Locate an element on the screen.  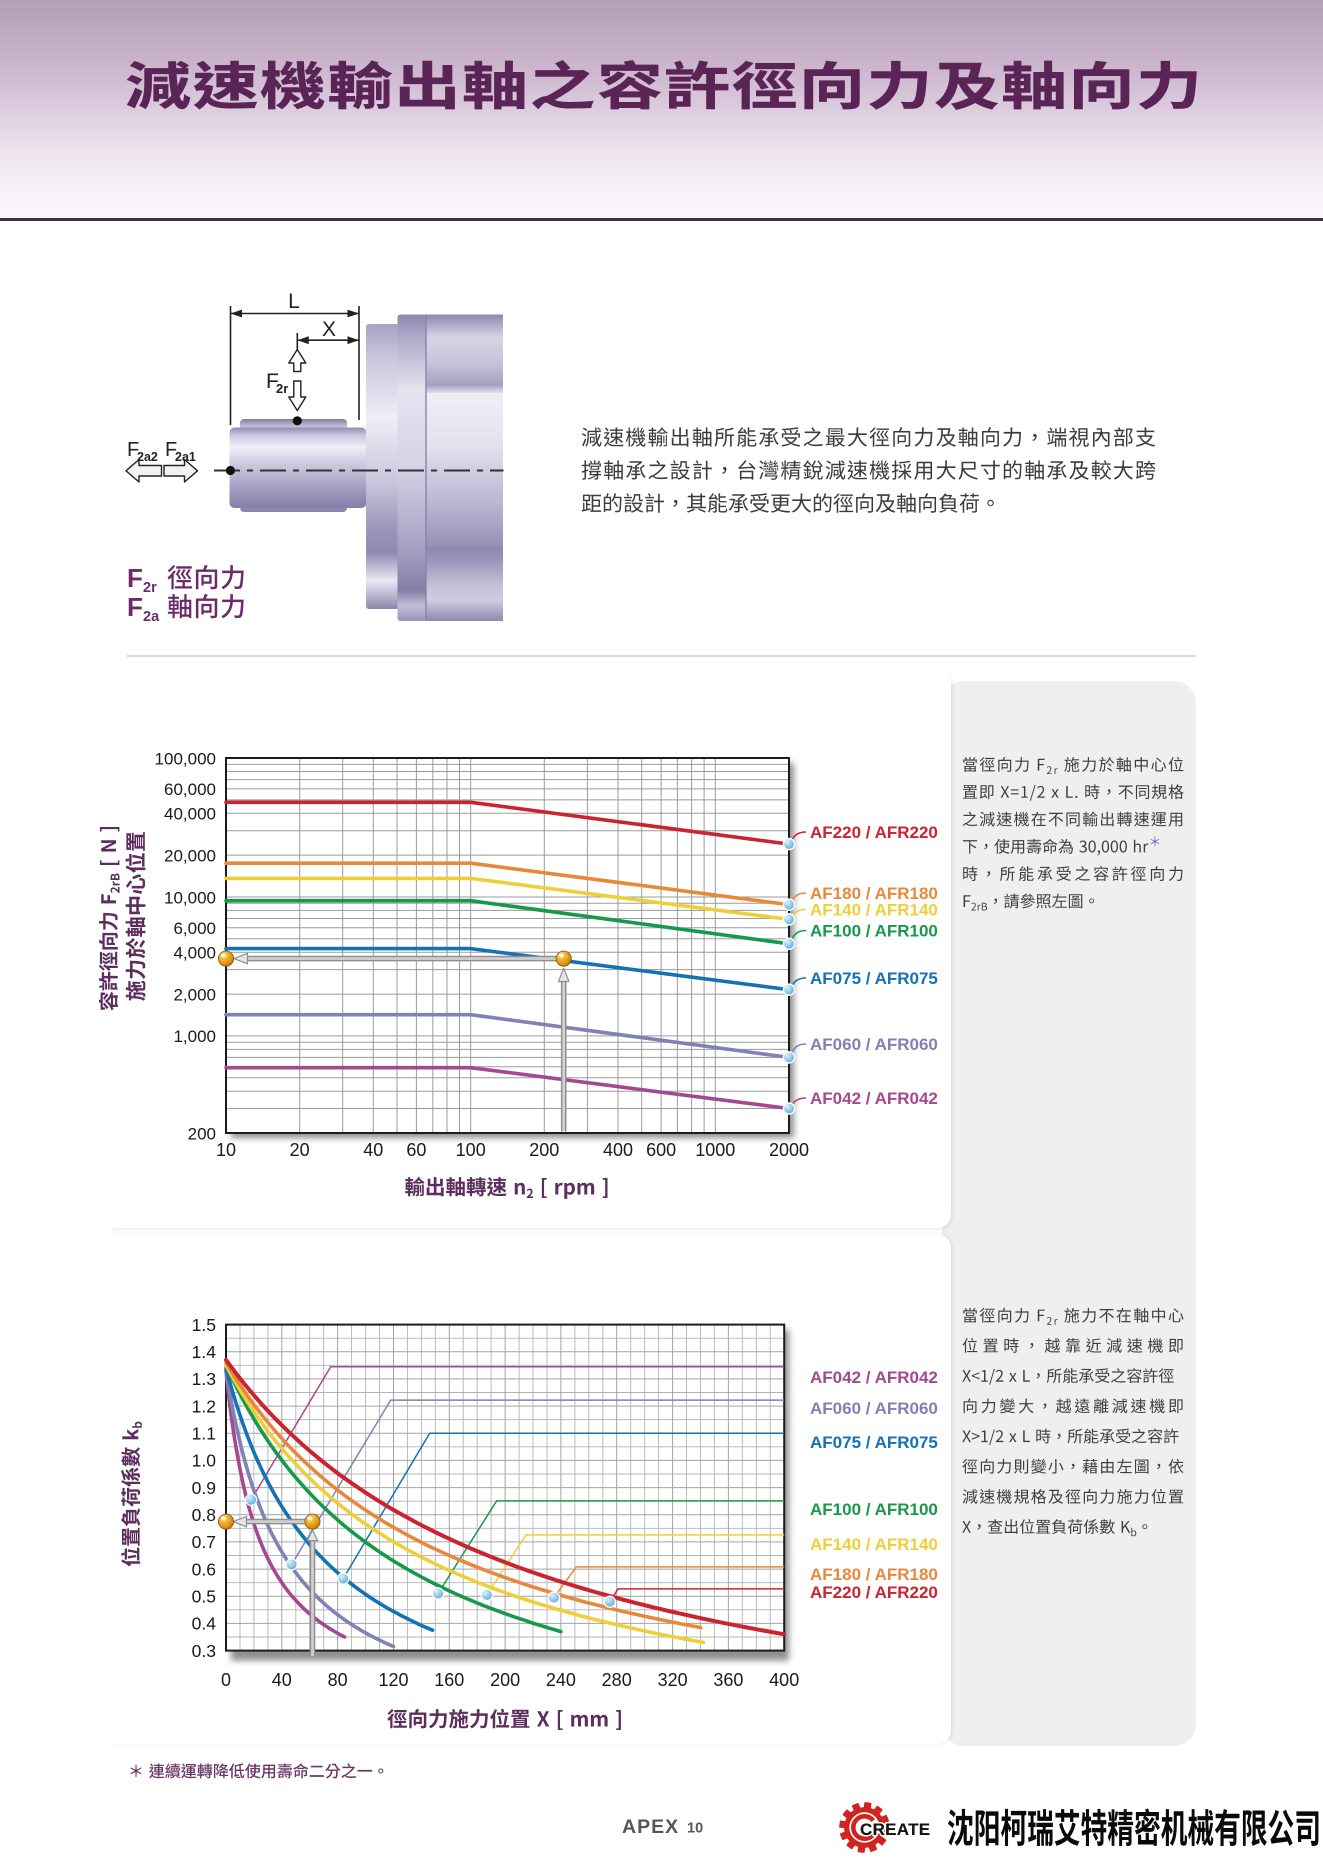
svg-text: 0.4 is located at coordinates (204, 1624).